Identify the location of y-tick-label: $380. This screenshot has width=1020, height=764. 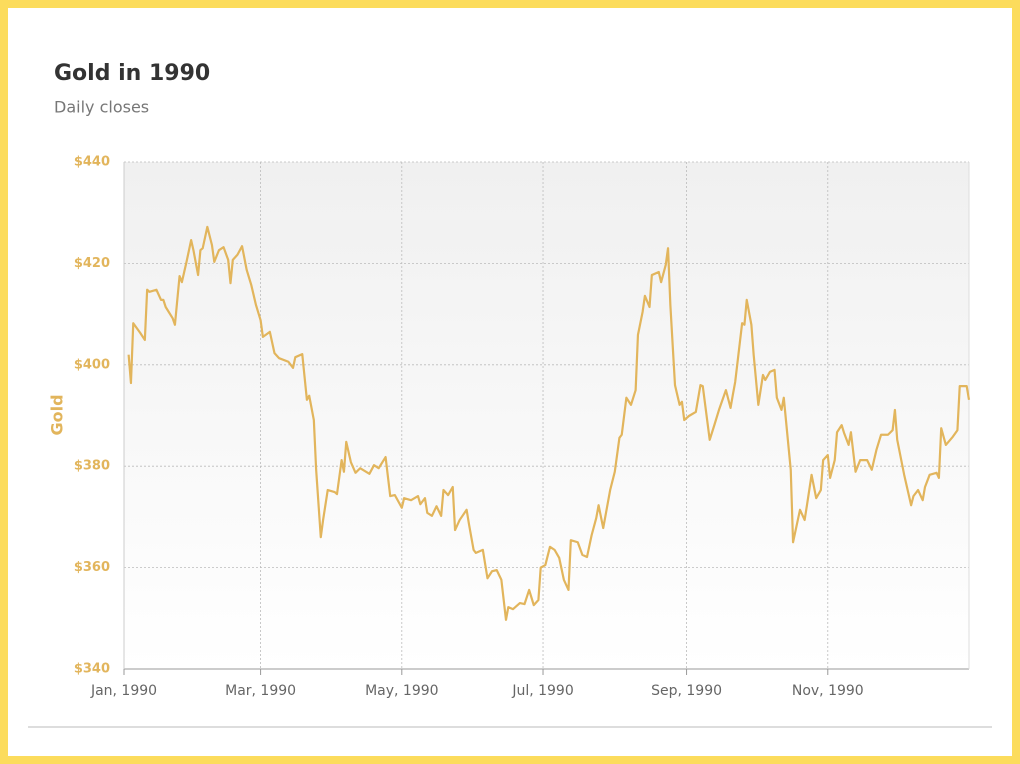
(92, 466).